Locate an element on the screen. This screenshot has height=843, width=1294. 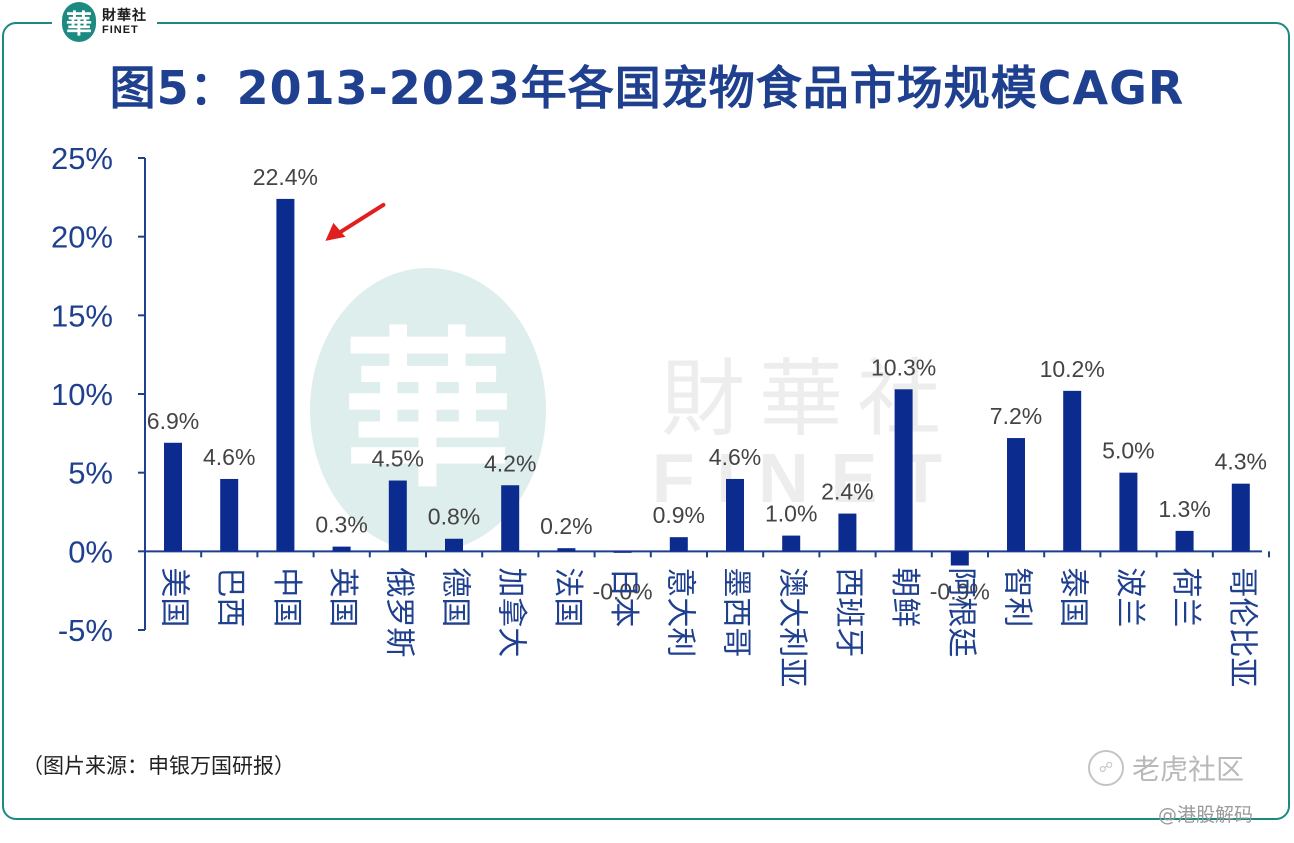
category-label: 意大利 is located at coordinates (679, 612).